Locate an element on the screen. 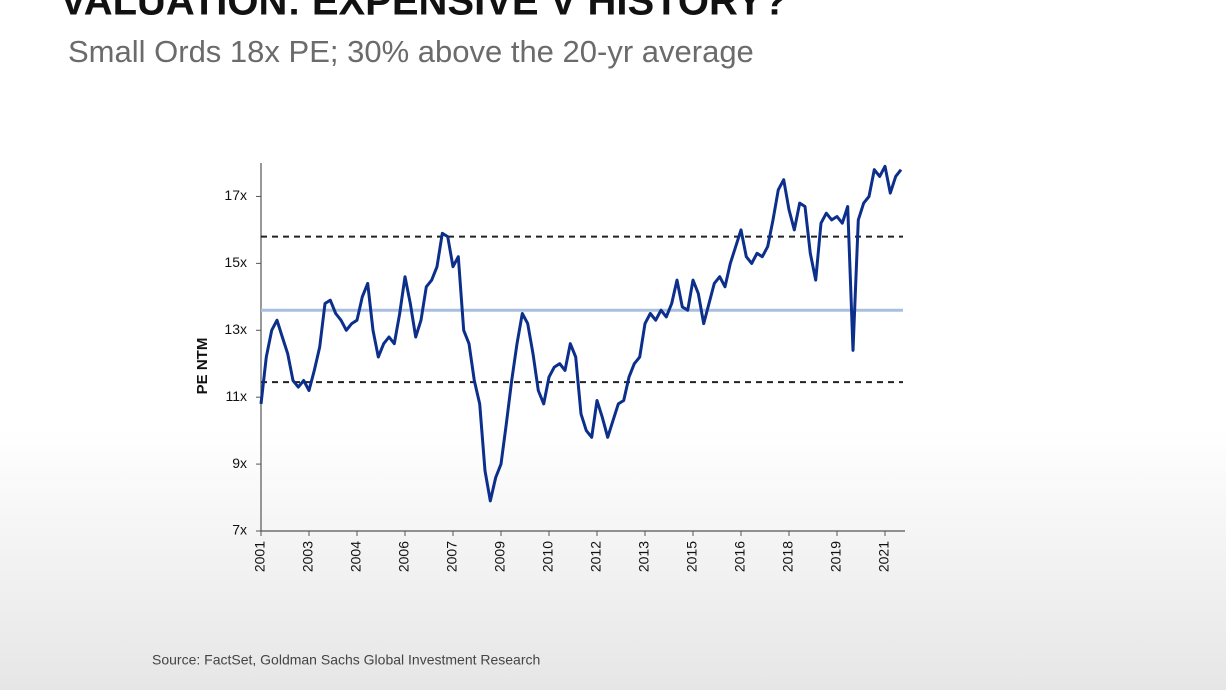 The height and width of the screenshot is (690, 1226). y-tick-label: 9x is located at coordinates (239, 463).